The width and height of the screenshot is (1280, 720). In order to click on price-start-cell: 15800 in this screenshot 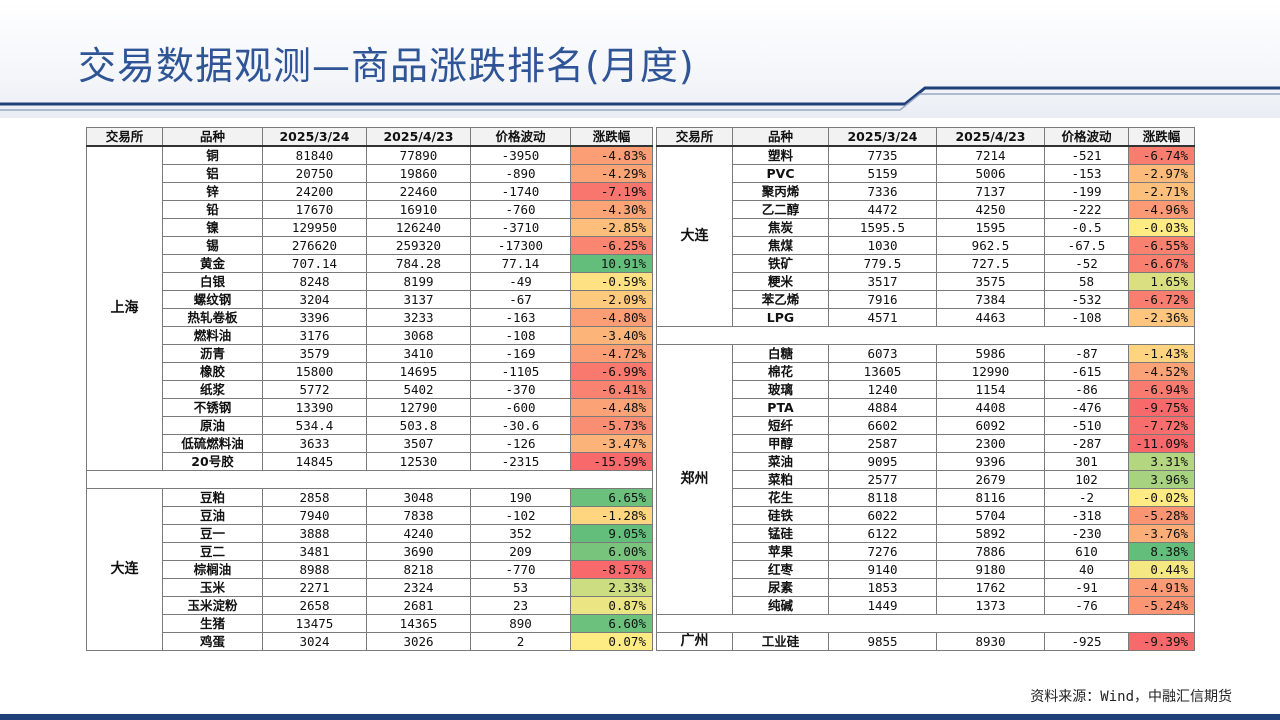, I will do `click(314, 371)`.